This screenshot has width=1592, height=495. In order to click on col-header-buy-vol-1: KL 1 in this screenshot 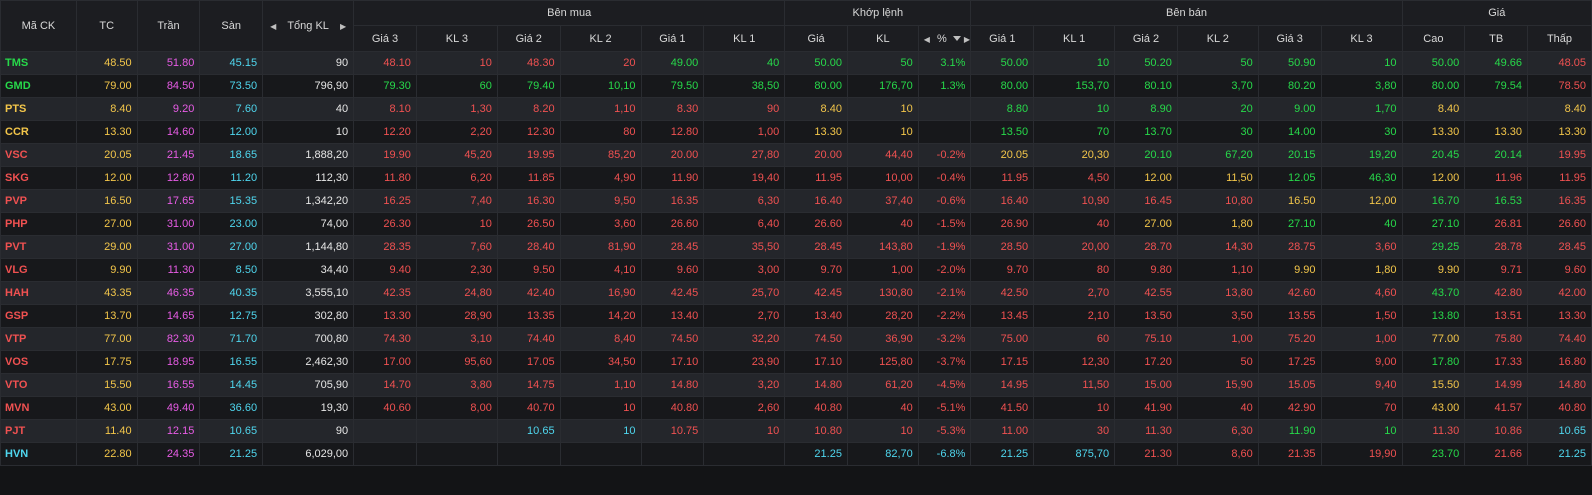, I will do `click(744, 38)`.